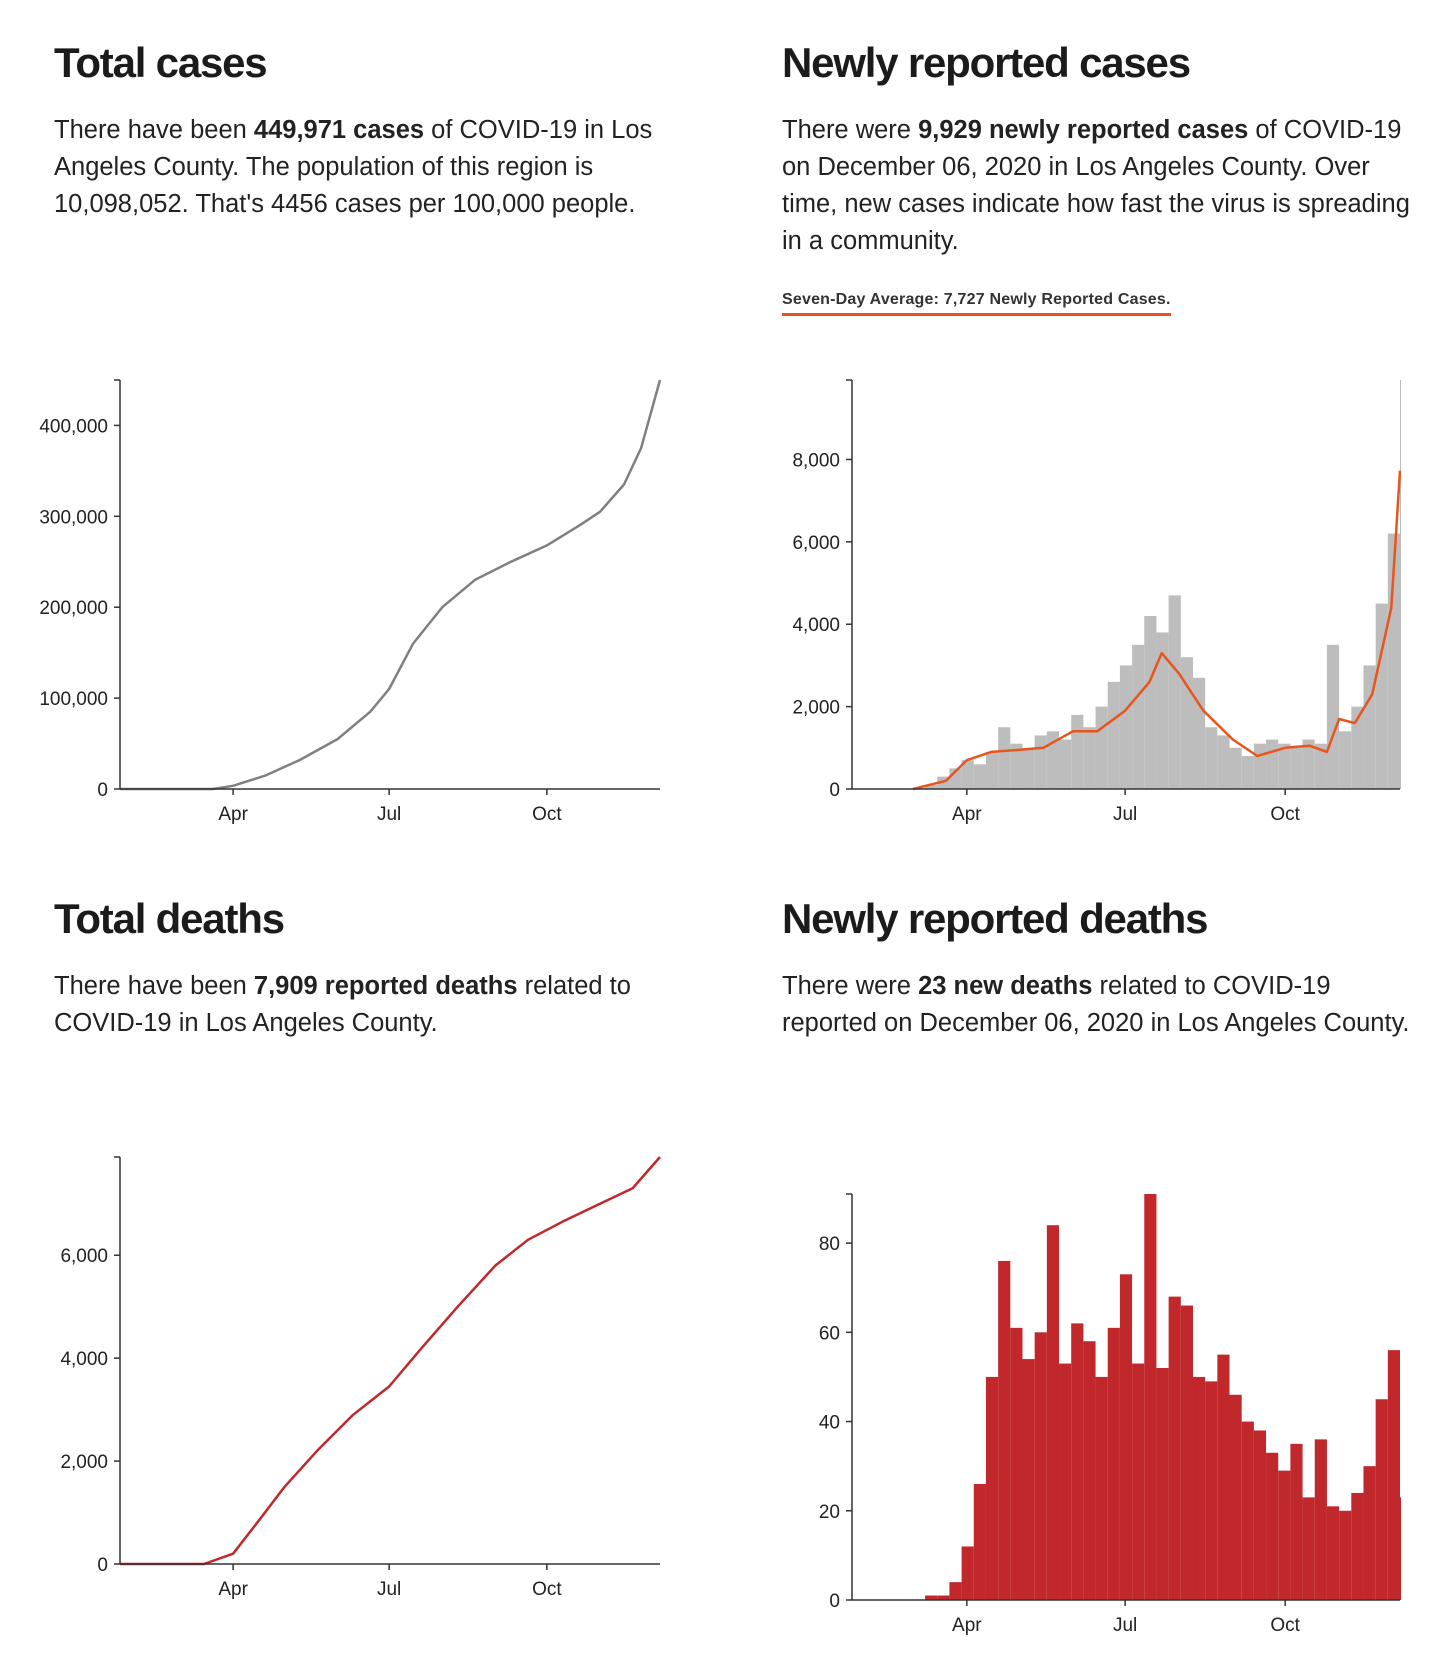  Describe the element at coordinates (169, 918) in the screenshot. I see `total-deaths-title: Total deaths` at that location.